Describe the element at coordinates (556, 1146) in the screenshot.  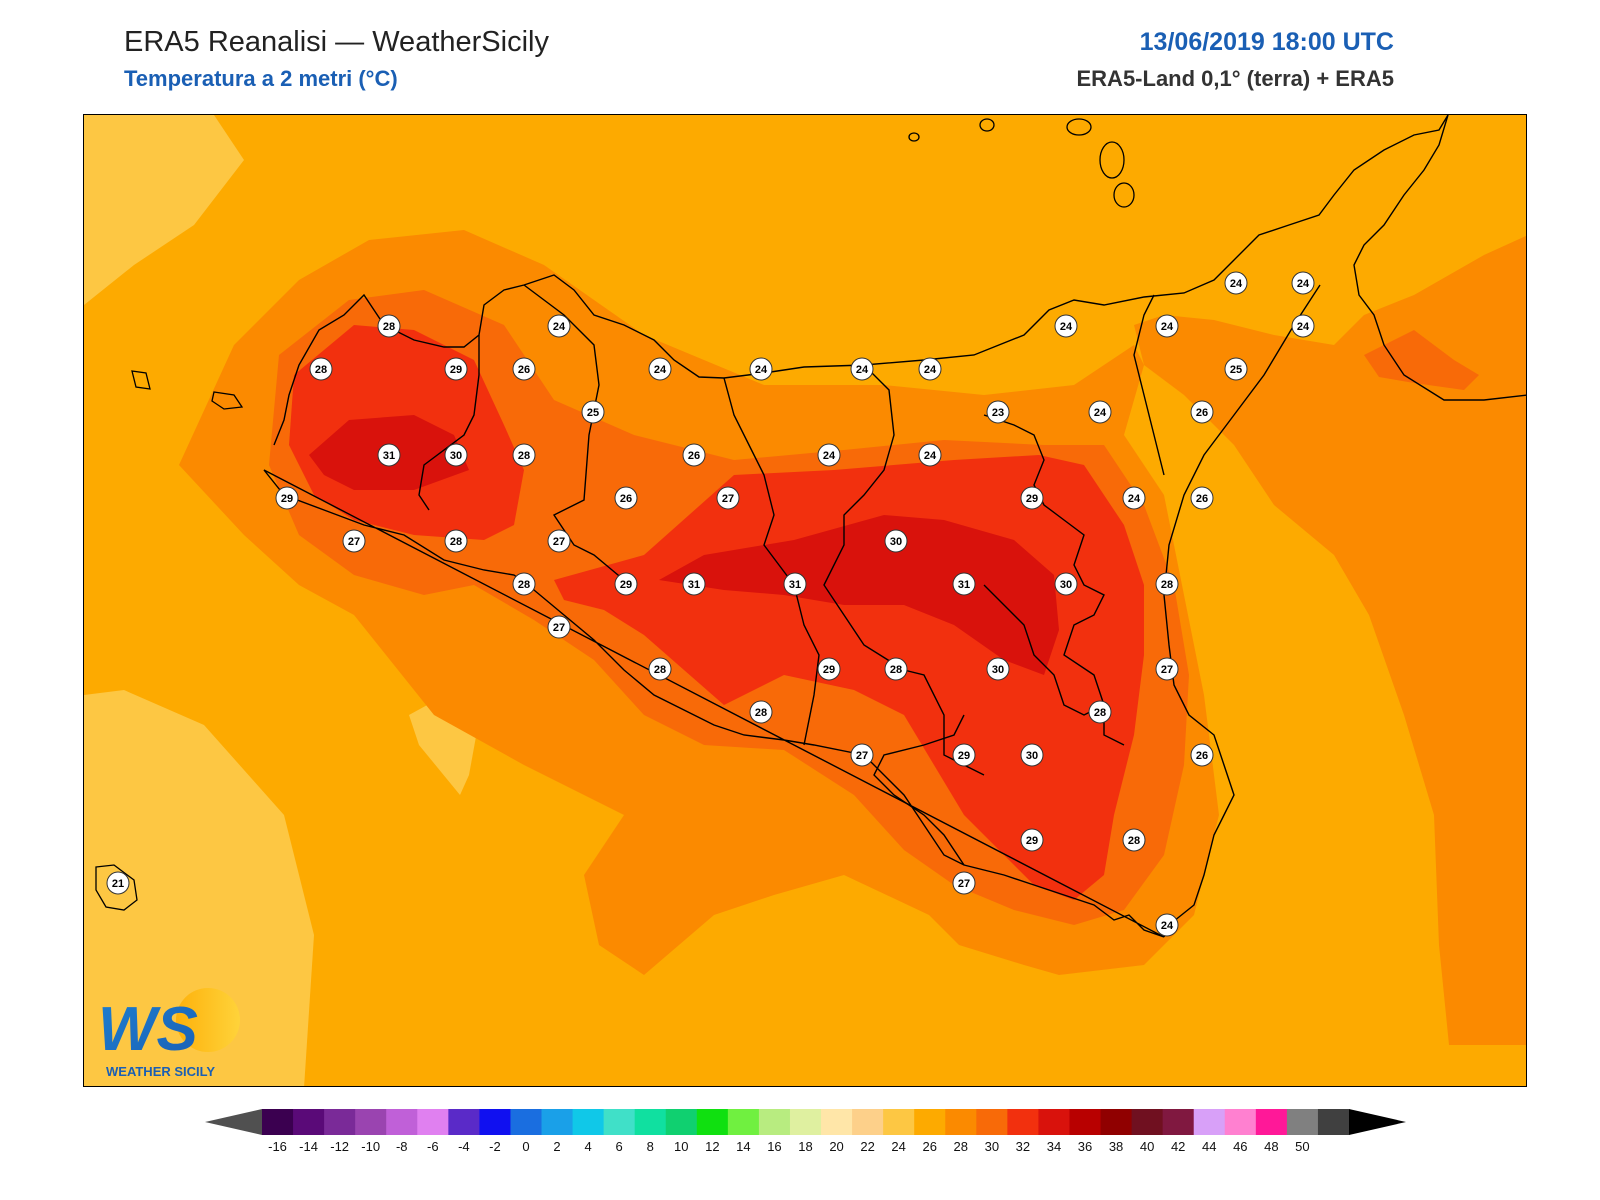
I see `colorbar-tick-label: 2` at that location.